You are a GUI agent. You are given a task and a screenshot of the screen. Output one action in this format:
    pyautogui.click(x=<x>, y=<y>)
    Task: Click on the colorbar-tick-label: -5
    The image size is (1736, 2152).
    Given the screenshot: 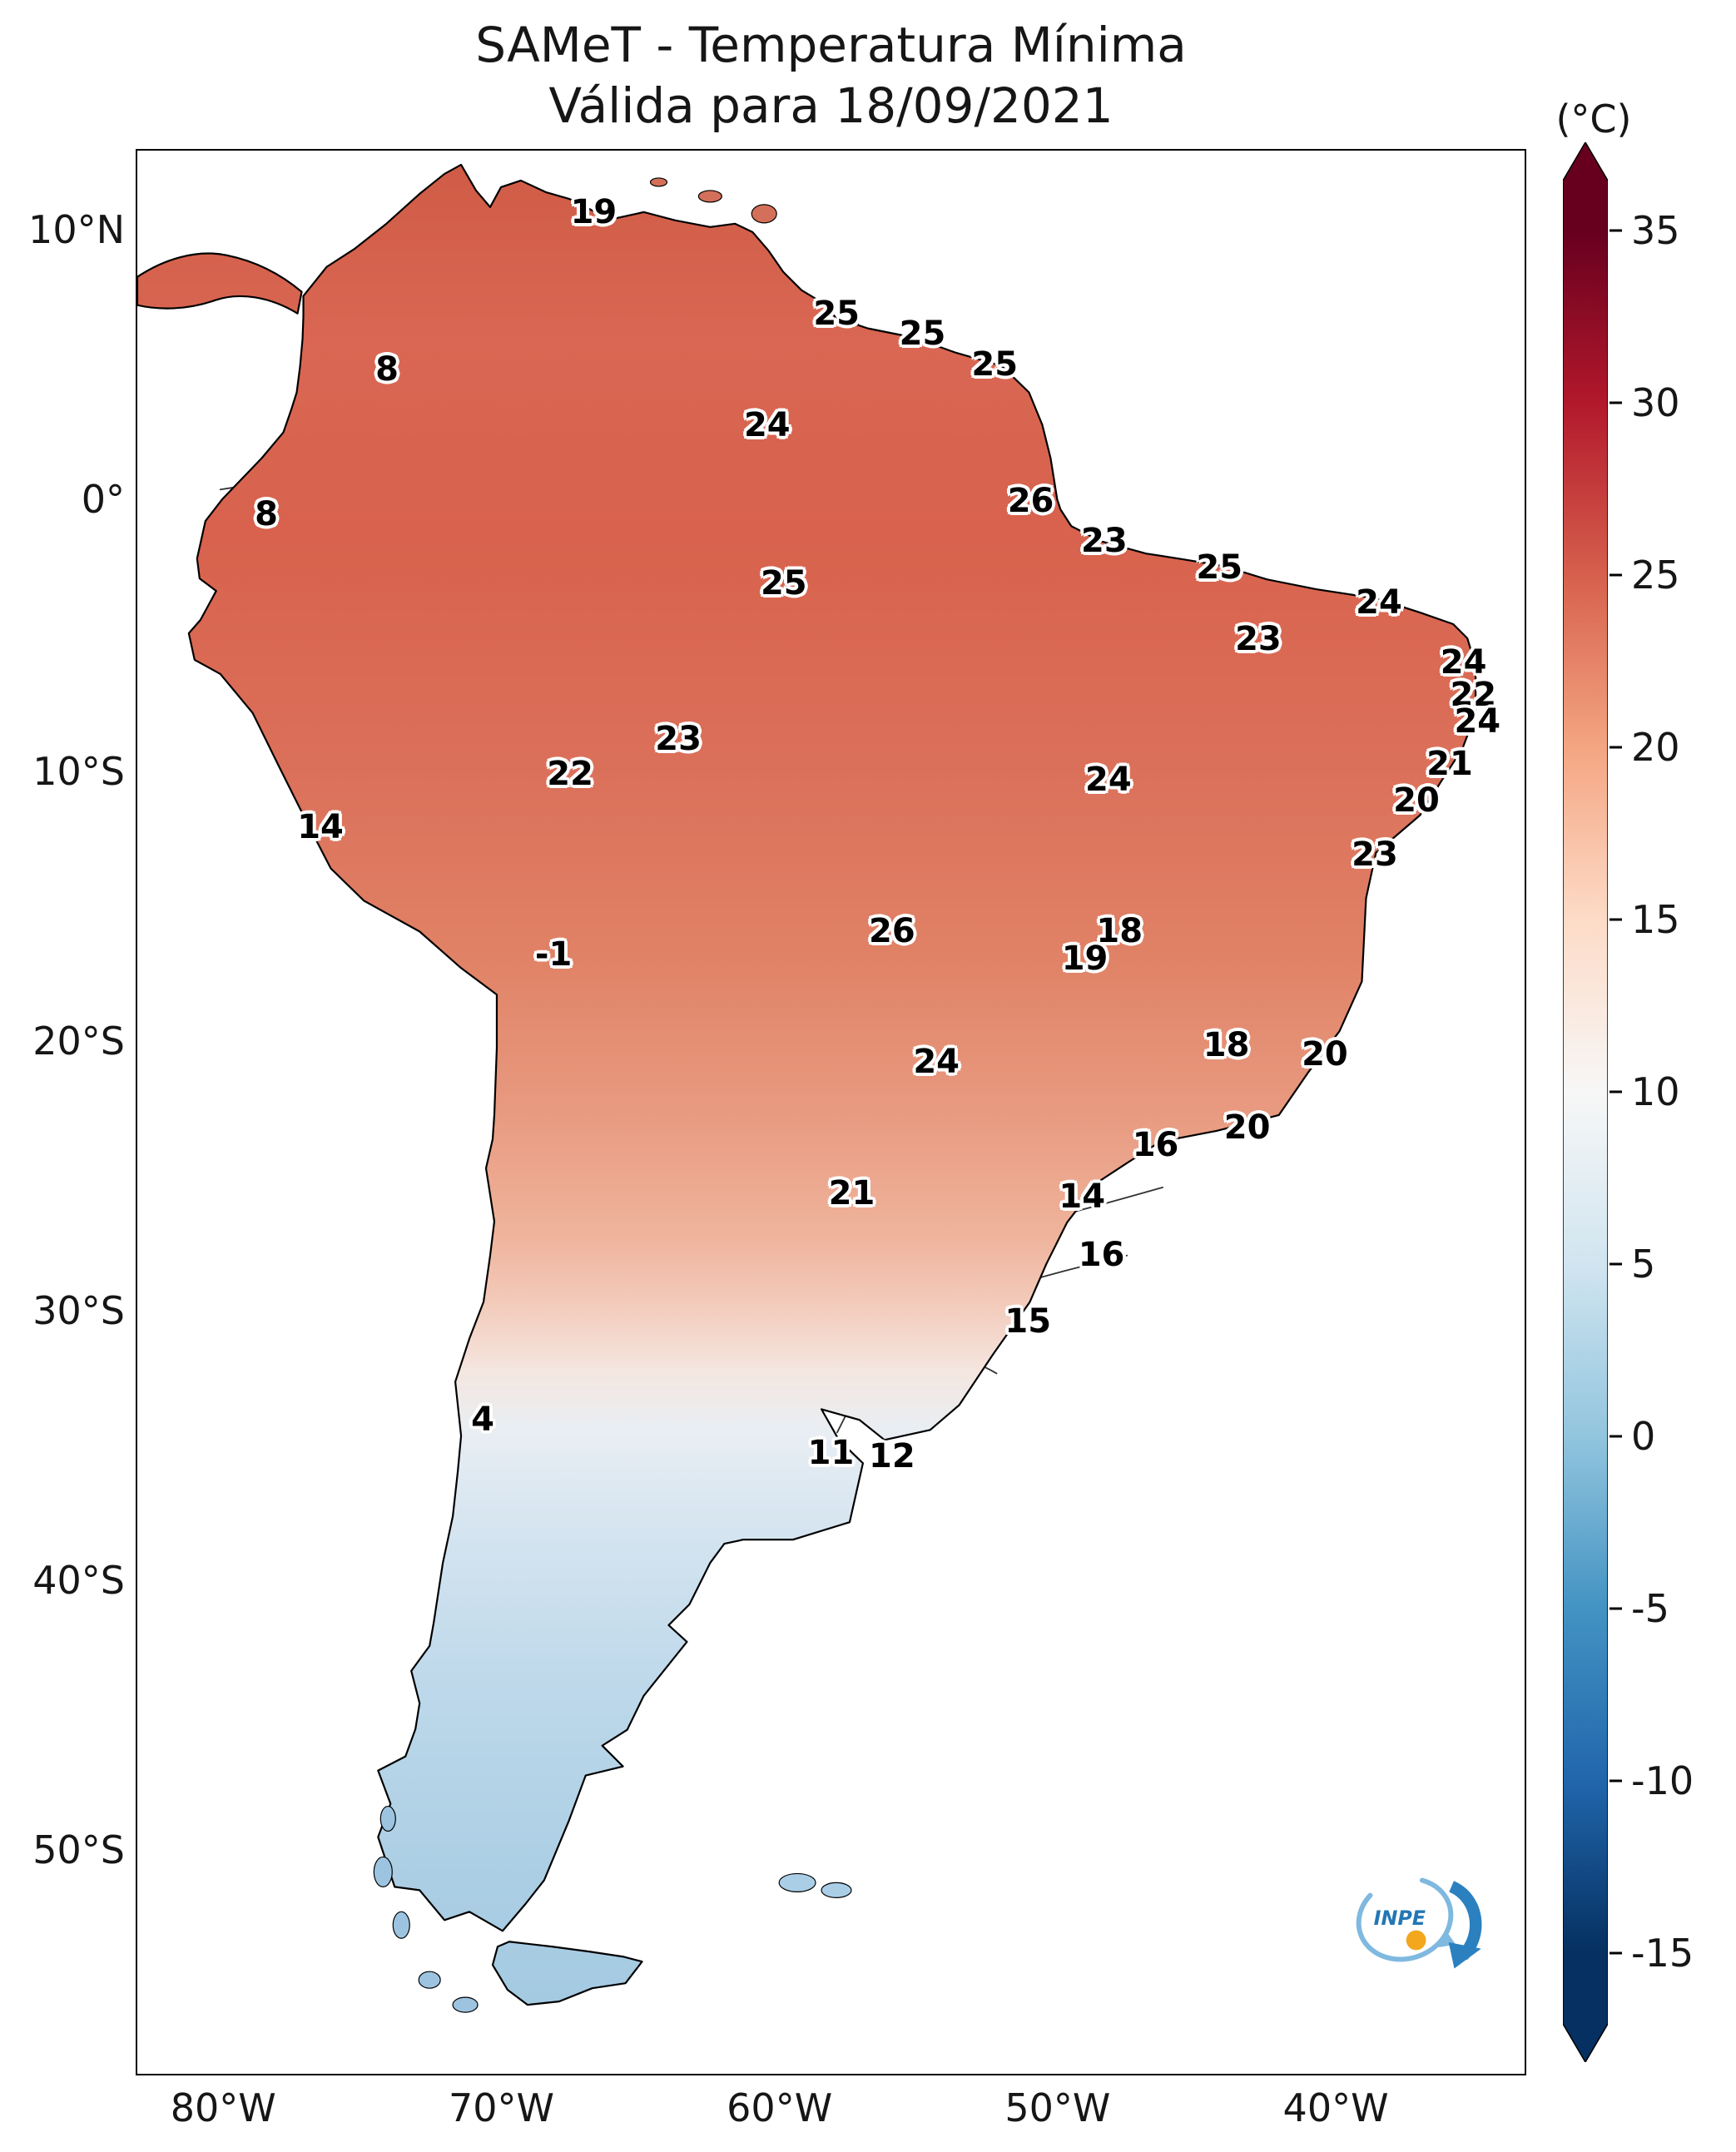 What is the action you would take?
    pyautogui.click(x=1650, y=1608)
    